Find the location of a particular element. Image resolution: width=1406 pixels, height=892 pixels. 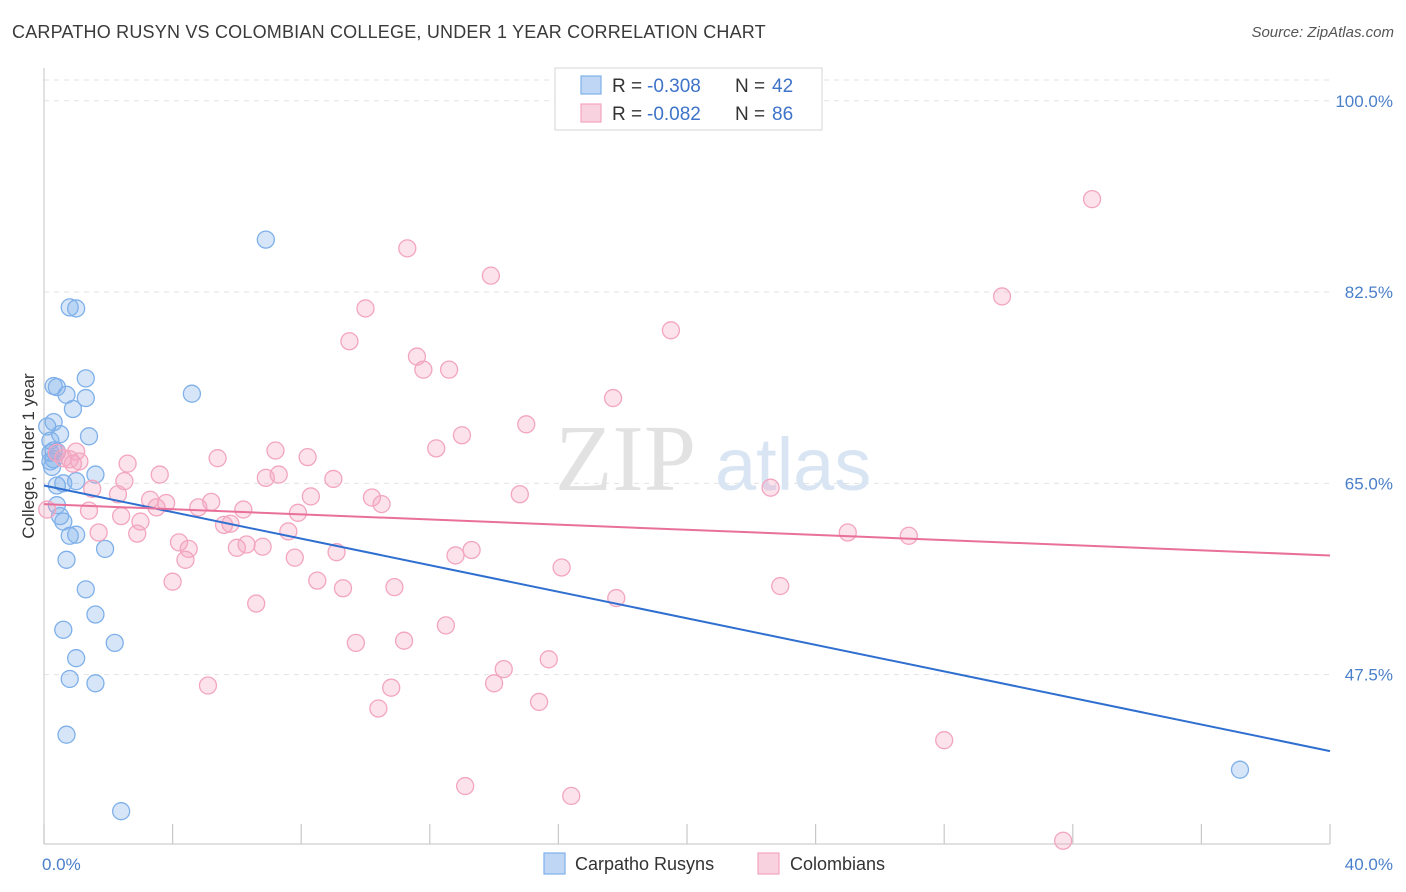

legend-n-value: 86 is located at coordinates (782, 114).